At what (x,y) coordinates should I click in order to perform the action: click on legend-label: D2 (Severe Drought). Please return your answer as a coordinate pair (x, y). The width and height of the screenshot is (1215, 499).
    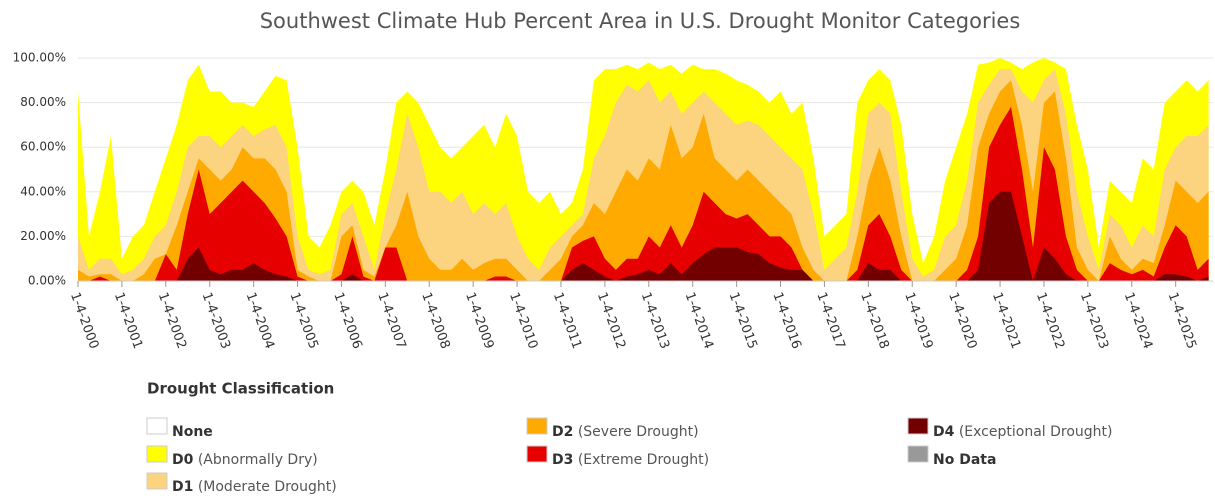
    Looking at the image, I should click on (625, 432).